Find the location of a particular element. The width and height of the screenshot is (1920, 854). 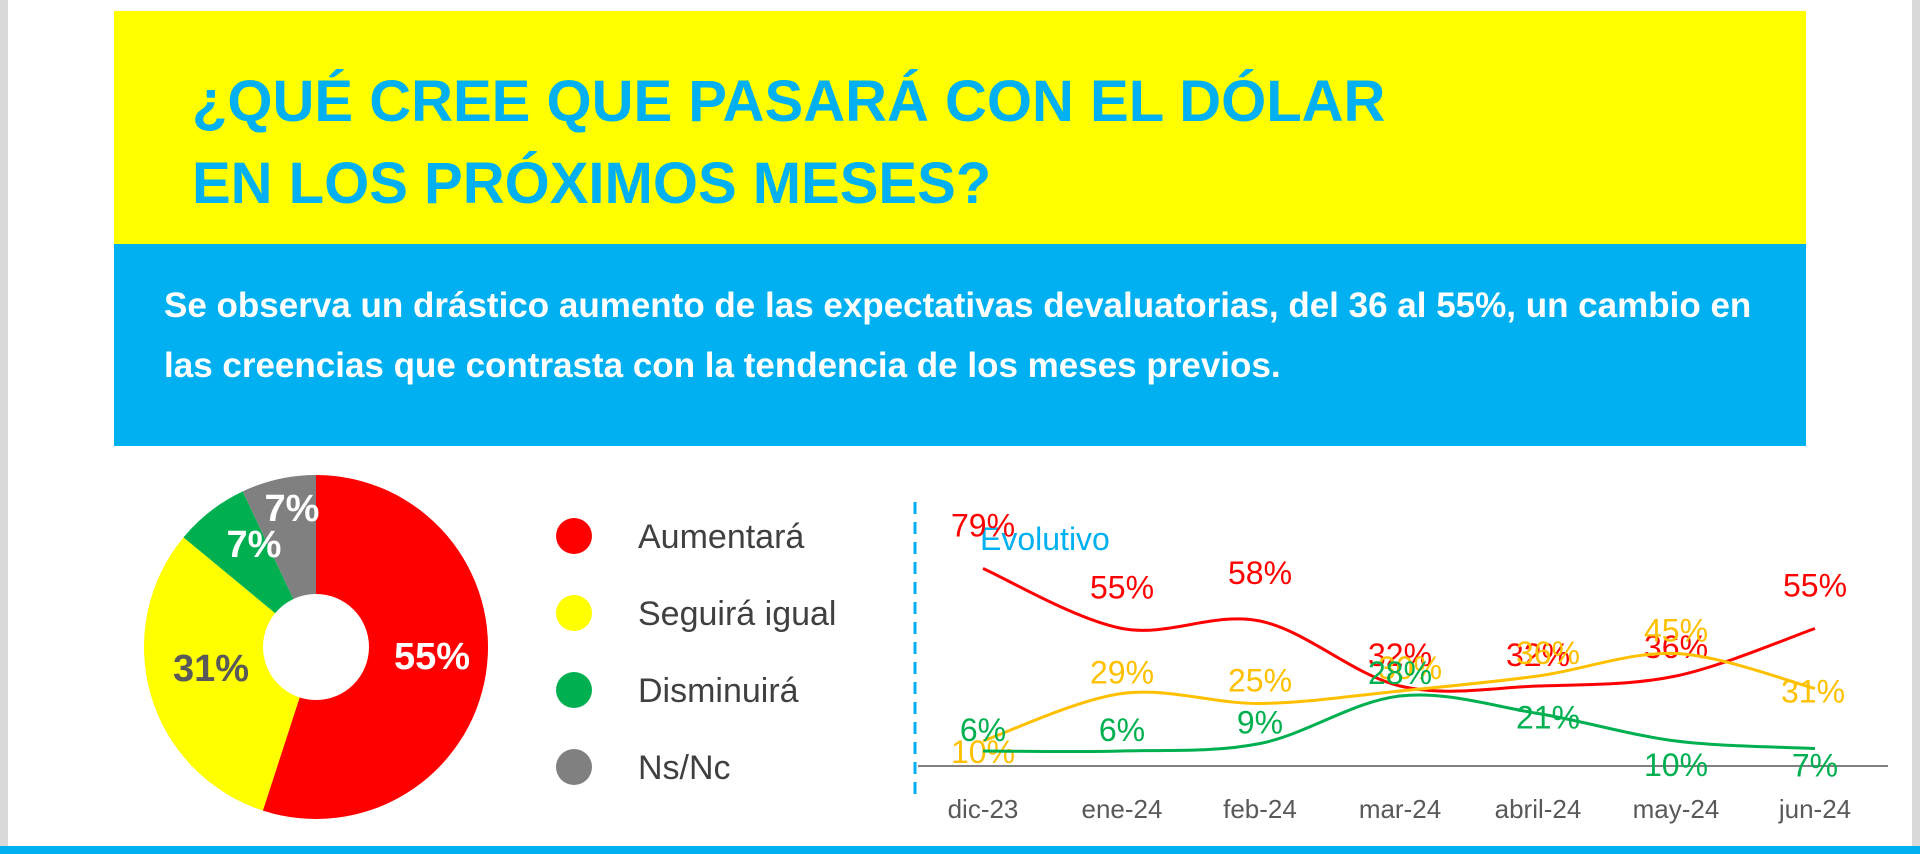

x-tick-label-6: may-24 is located at coordinates (1676, 809).